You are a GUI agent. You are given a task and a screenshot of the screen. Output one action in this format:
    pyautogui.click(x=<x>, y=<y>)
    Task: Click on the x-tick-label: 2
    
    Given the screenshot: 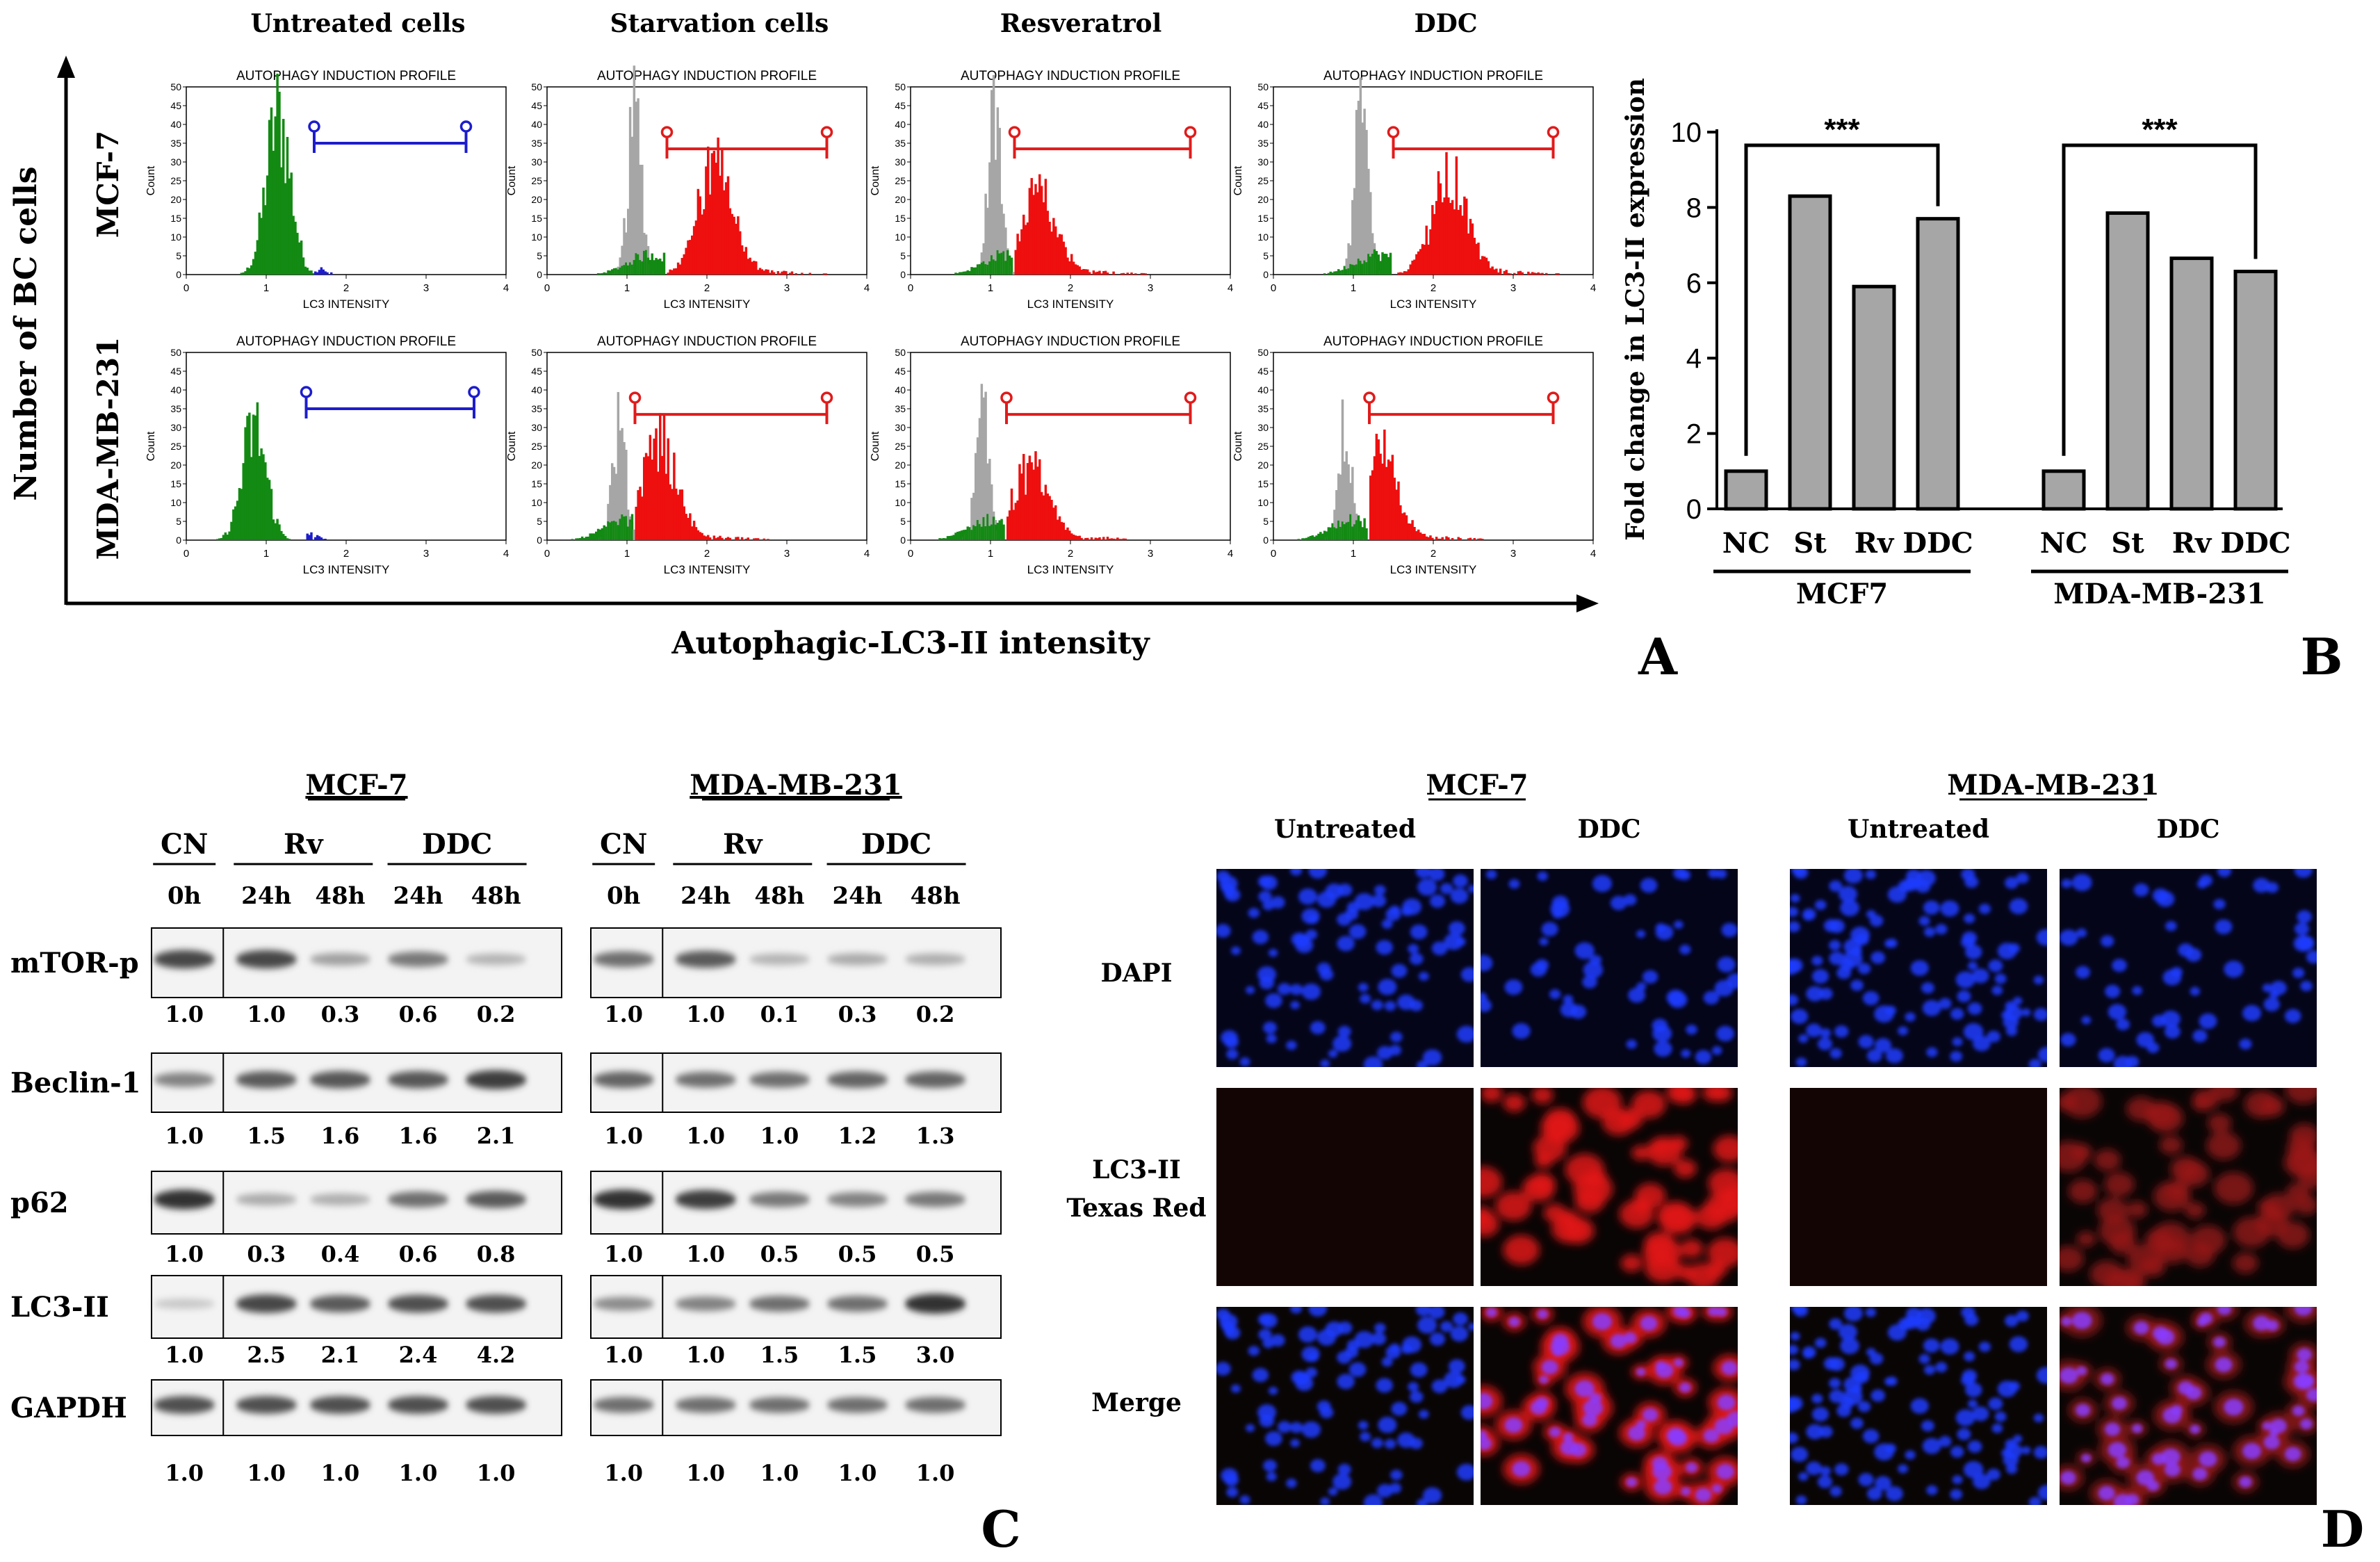 What is the action you would take?
    pyautogui.click(x=1070, y=554)
    